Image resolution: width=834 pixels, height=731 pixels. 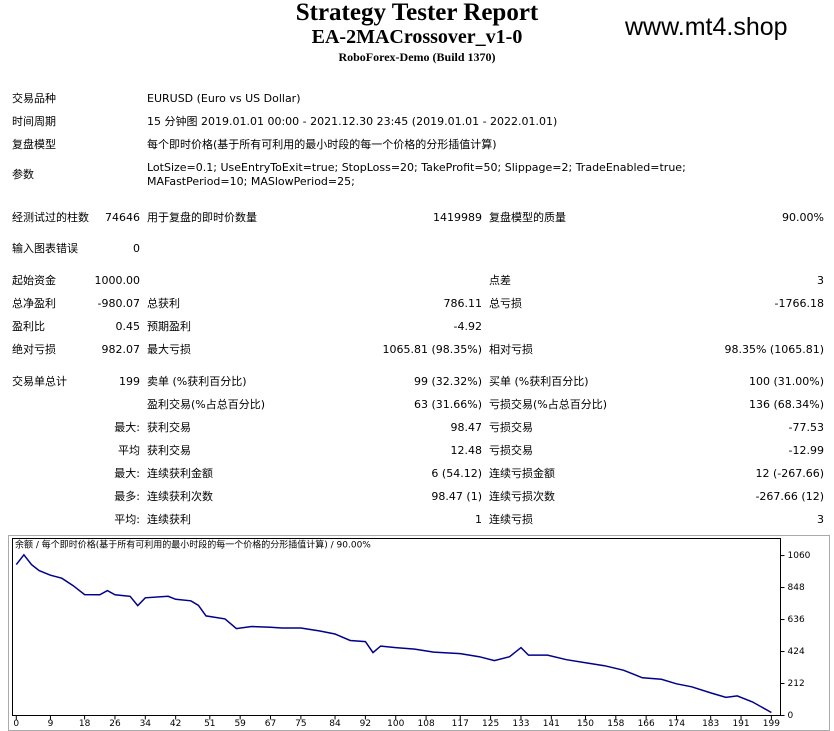 What do you see at coordinates (197, 381) in the screenshot?
I see `field-label: 卖单 (%获利百分比)` at bounding box center [197, 381].